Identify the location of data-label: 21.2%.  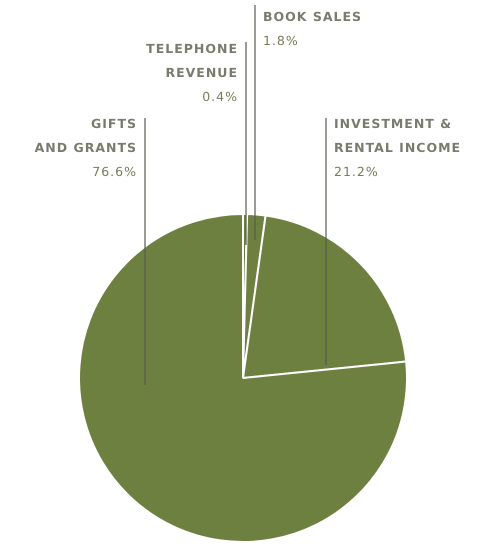
(356, 171).